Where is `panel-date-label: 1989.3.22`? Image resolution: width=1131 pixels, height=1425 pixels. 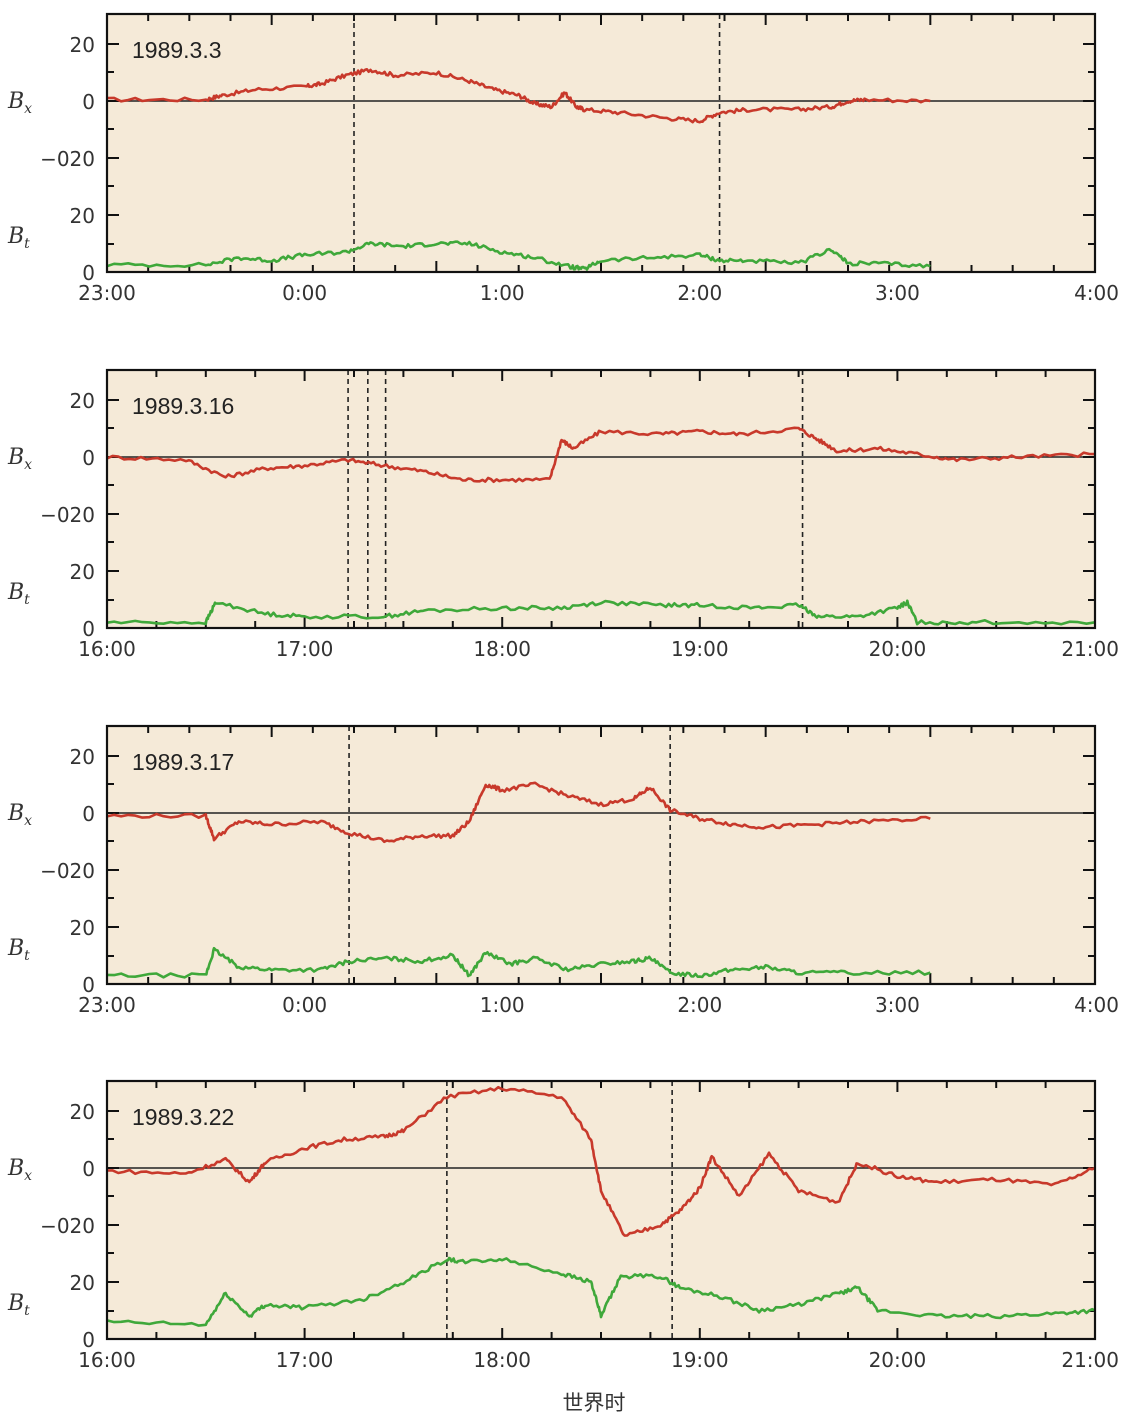 panel-date-label: 1989.3.22 is located at coordinates (183, 1117).